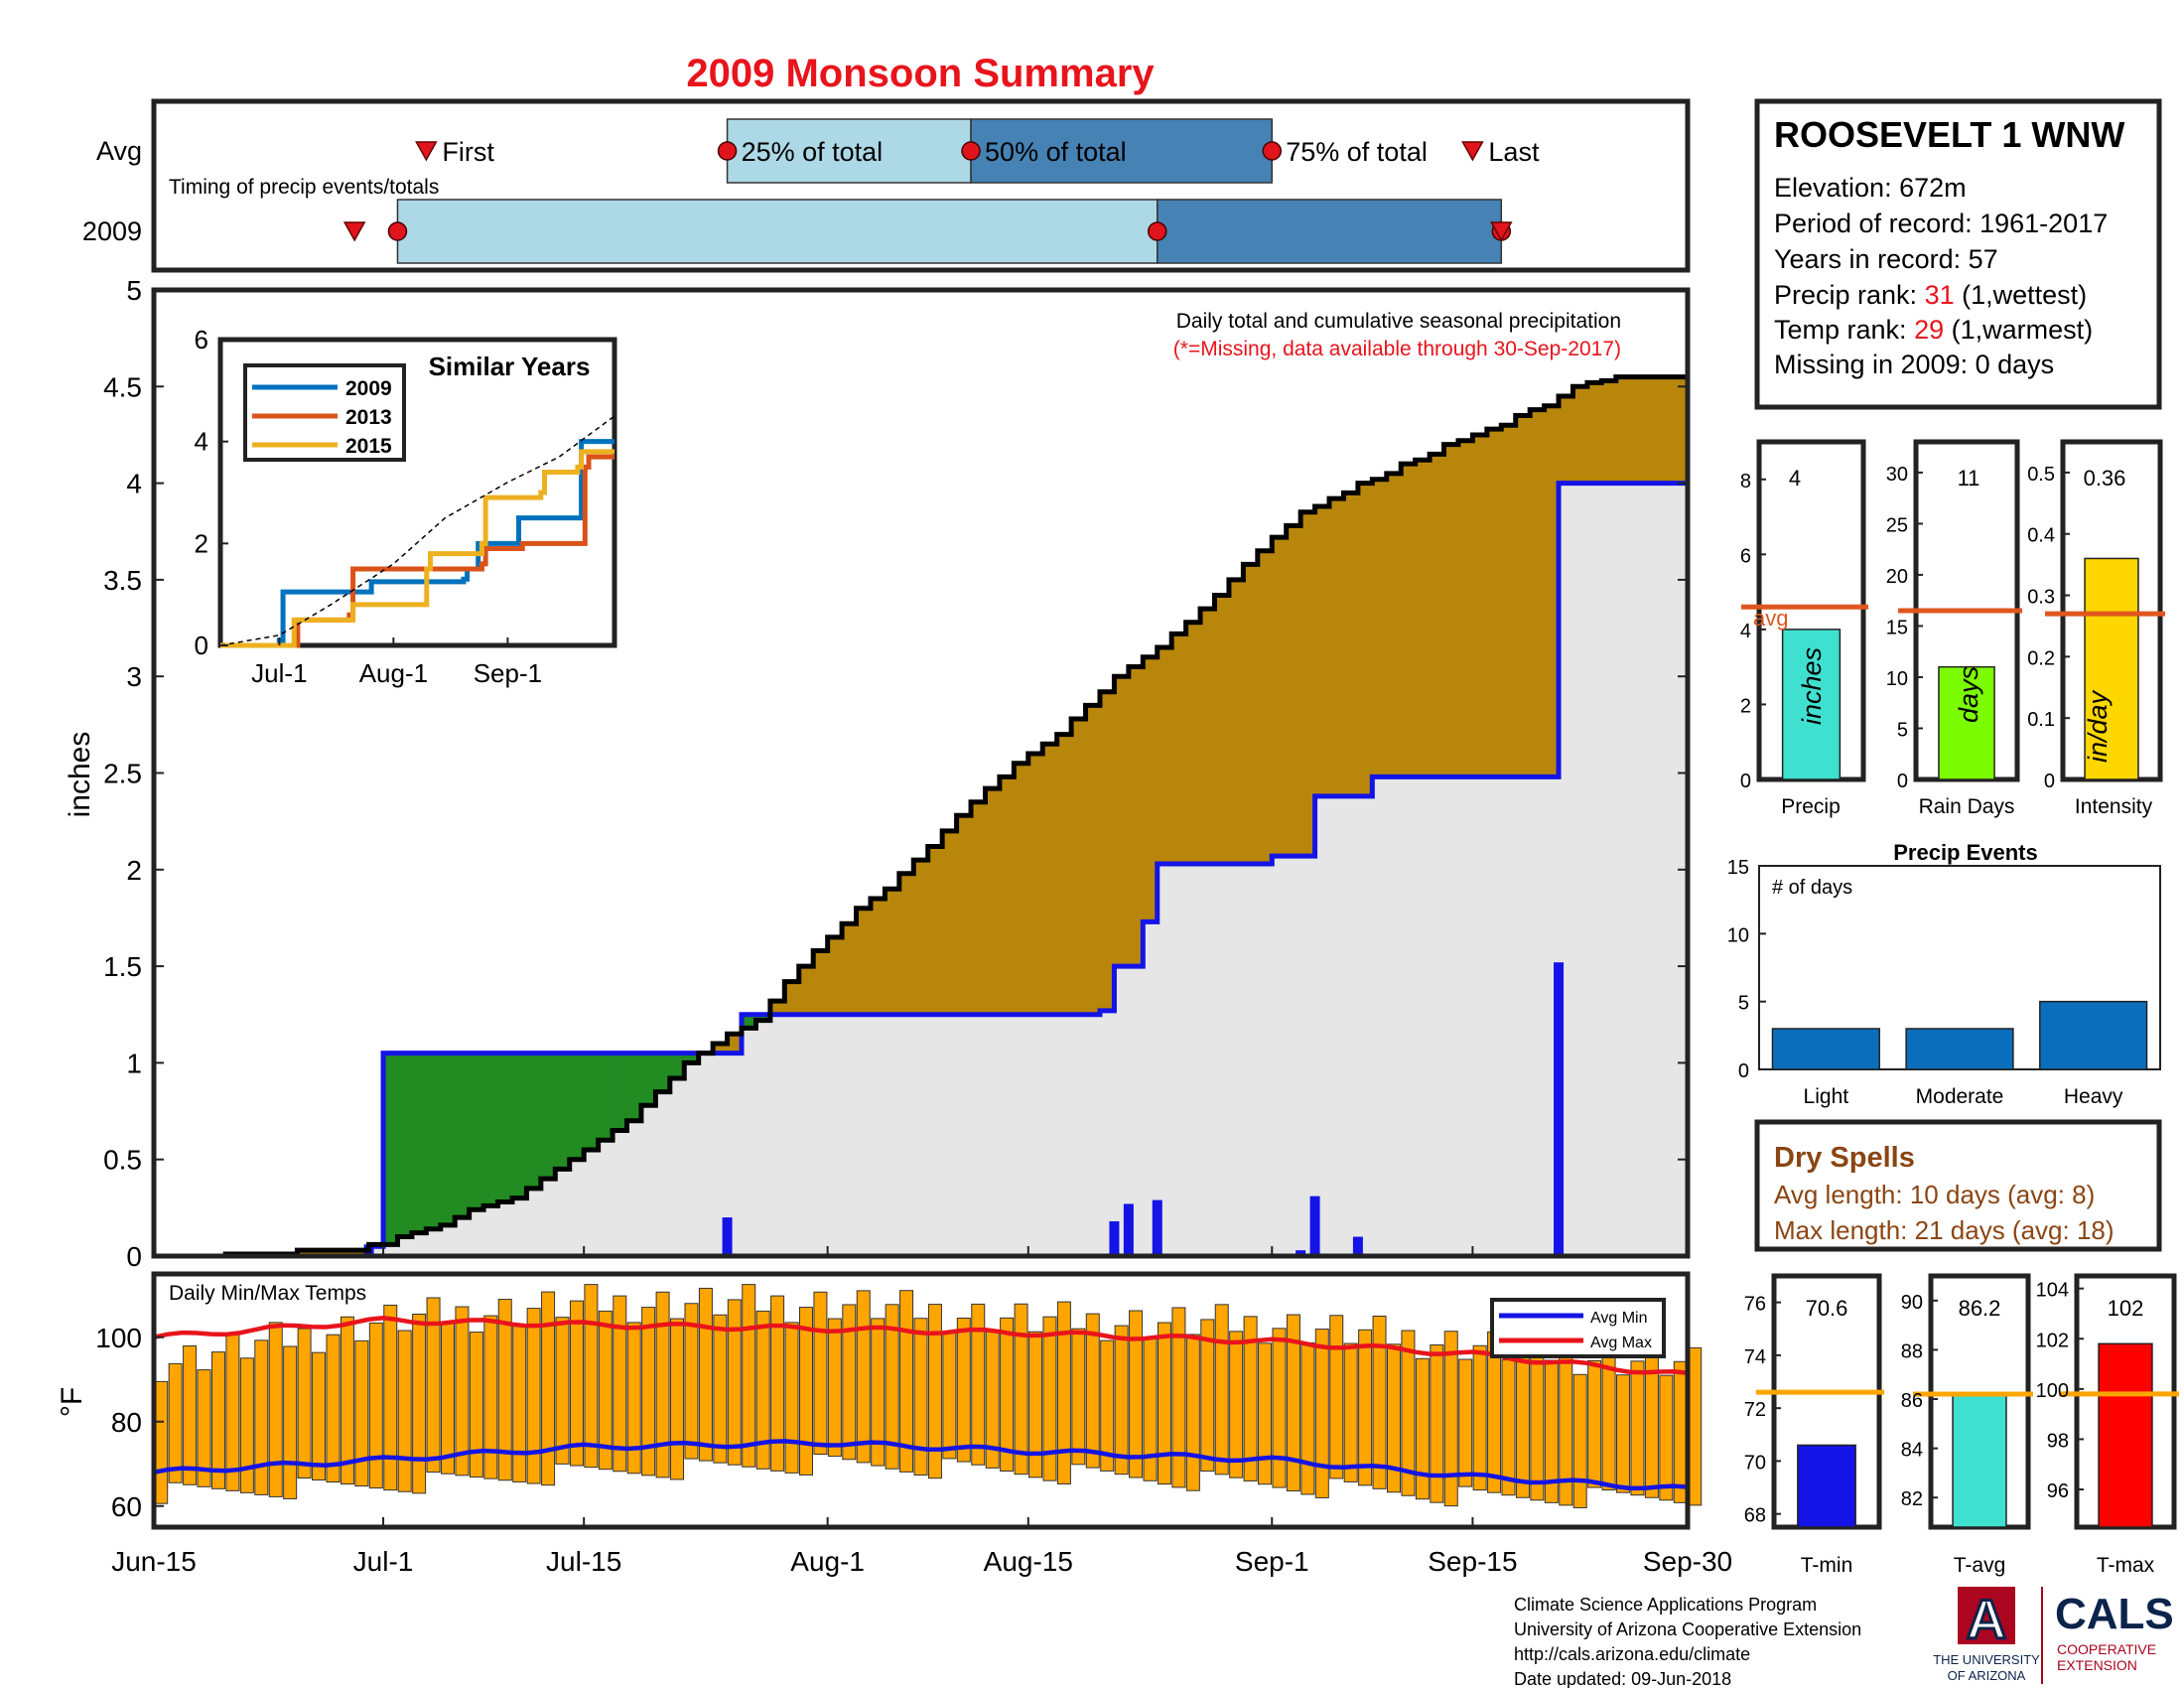 Image resolution: width=2184 pixels, height=1688 pixels. I want to click on precip-bar, so click(1811, 704).